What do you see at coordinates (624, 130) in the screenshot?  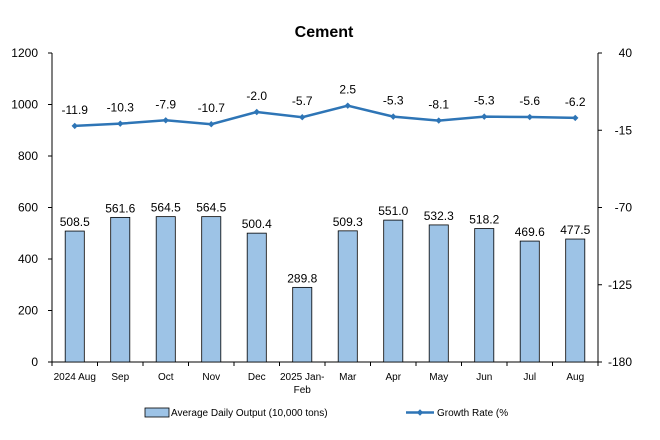 I see `y-right-tick-label: -15` at bounding box center [624, 130].